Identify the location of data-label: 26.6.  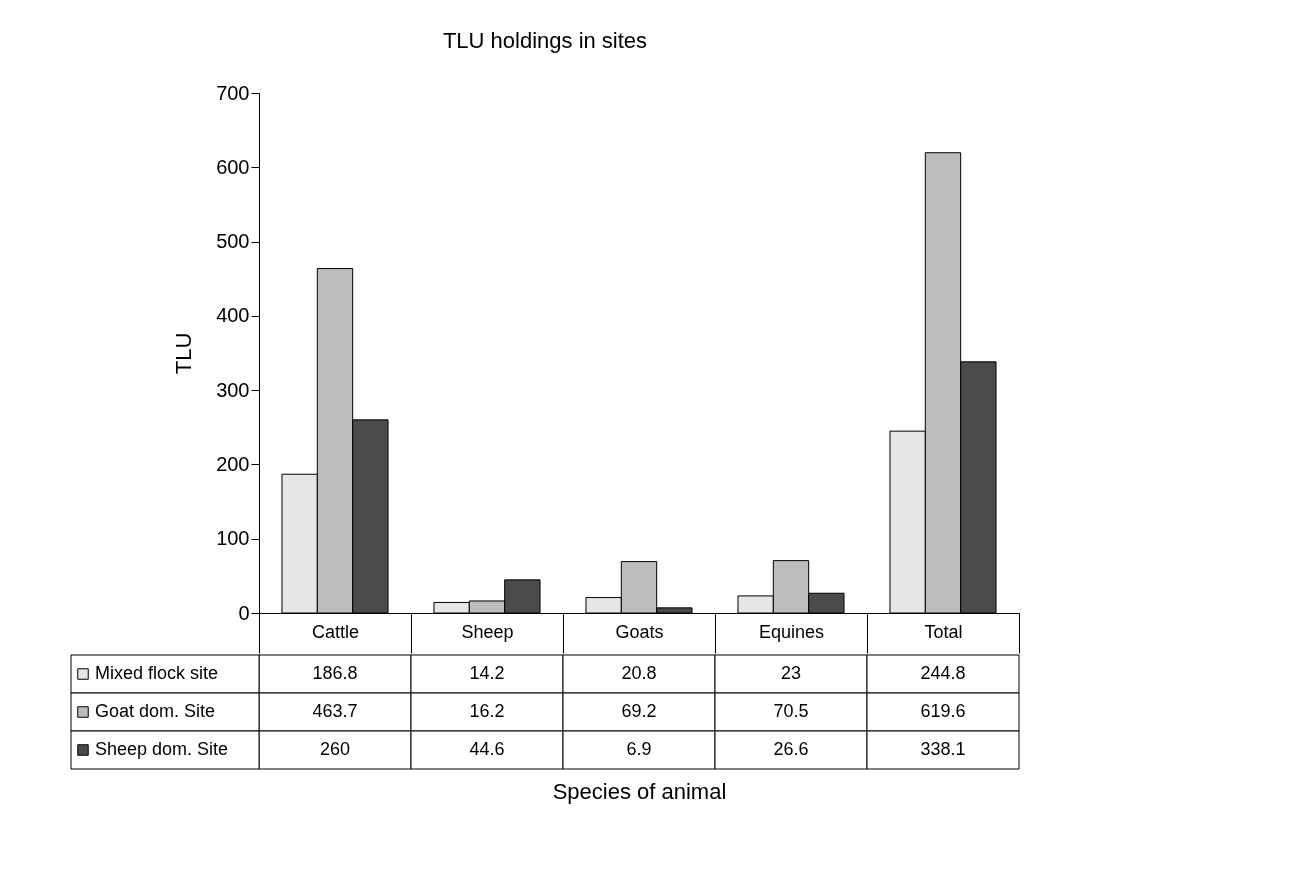
(791, 749).